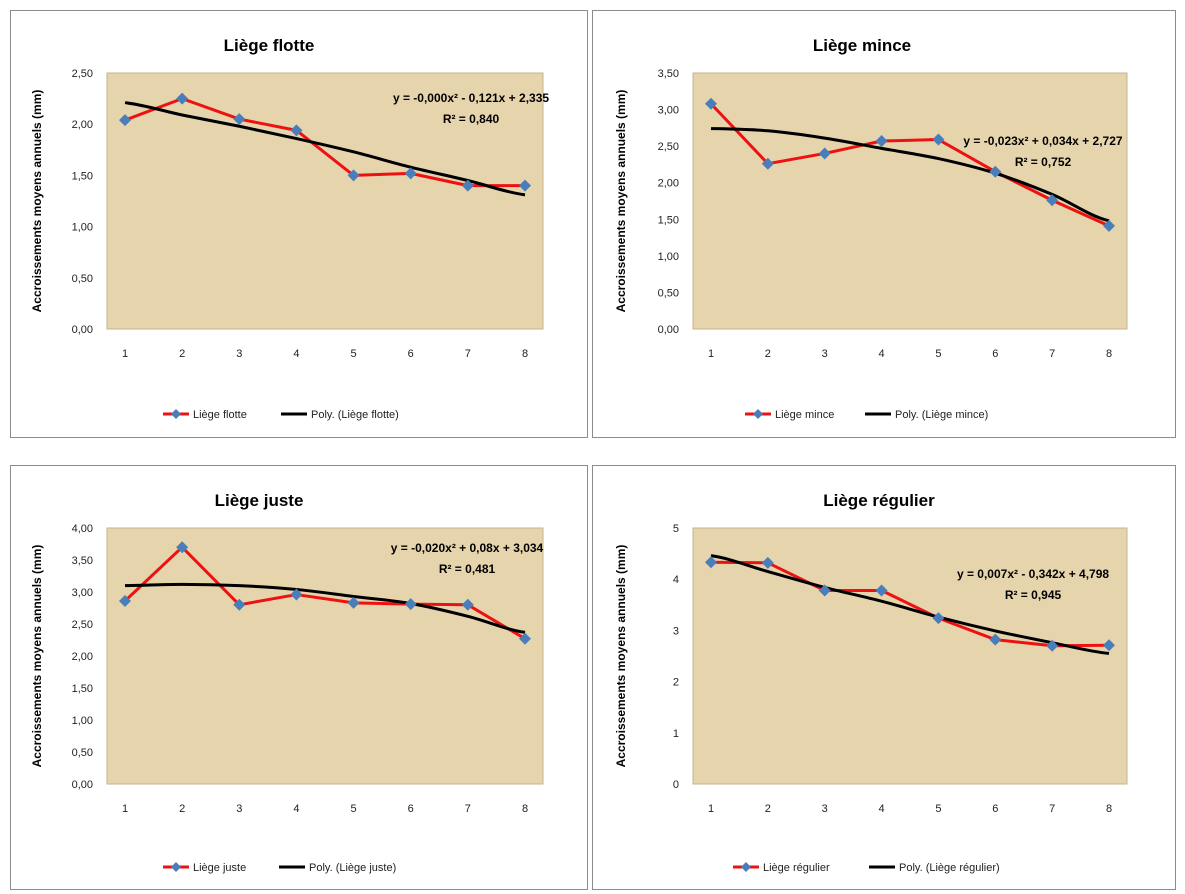 The width and height of the screenshot is (1185, 894). I want to click on legend-data-label: Liège régulier, so click(796, 868).